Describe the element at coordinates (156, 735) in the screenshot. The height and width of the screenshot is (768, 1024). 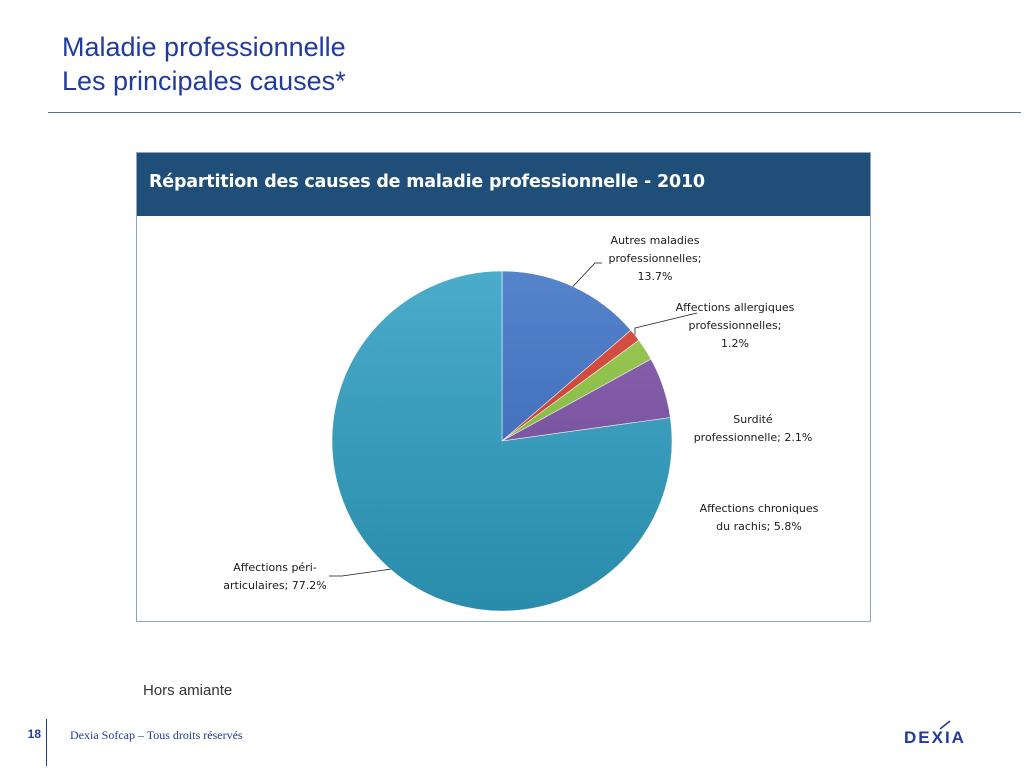
I see `copyright-text: Dexia Sofcap – Tous droits réservés` at that location.